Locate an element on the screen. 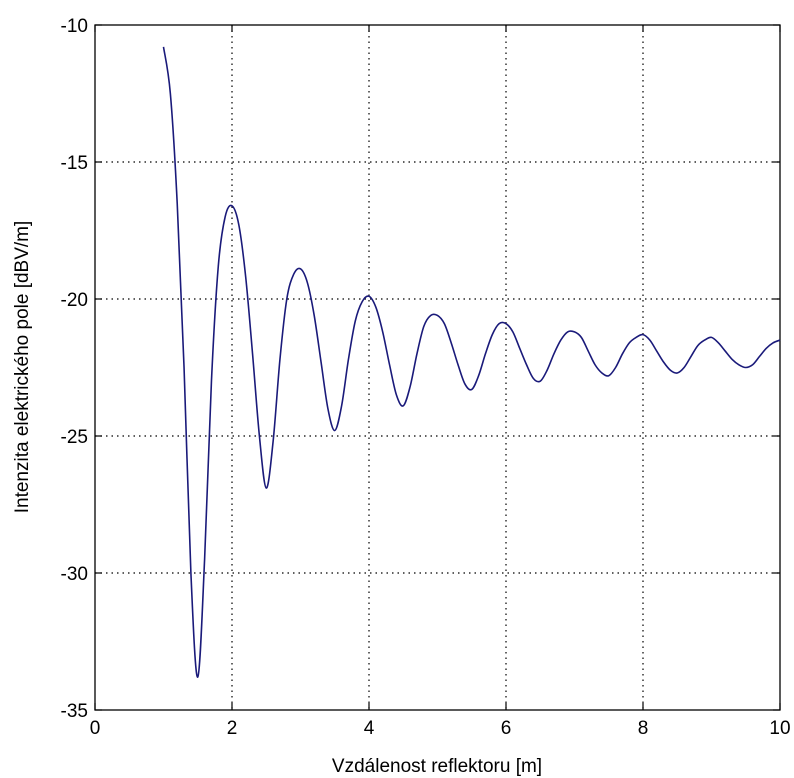 Image resolution: width=794 pixels, height=778 pixels. x-tick-label: 8 is located at coordinates (643, 728).